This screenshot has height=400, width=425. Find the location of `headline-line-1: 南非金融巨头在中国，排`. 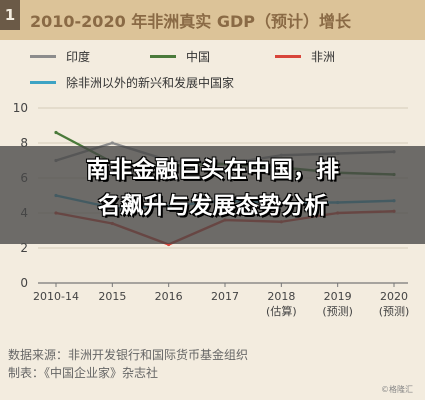

headline-line-1: 南非金融巨头在中国，排 is located at coordinates (212, 170).